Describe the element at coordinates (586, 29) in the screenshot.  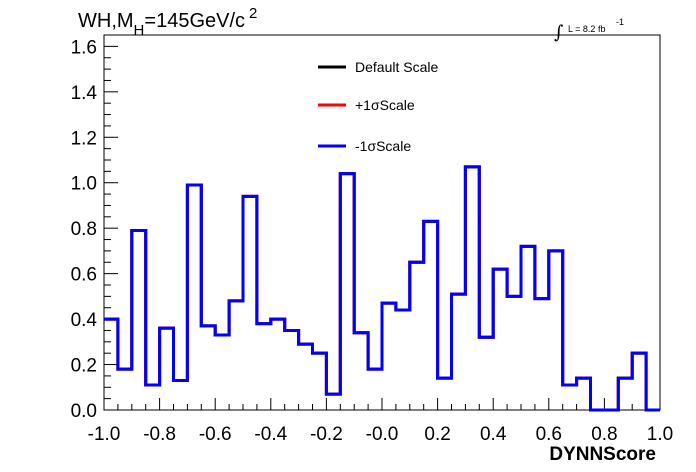
I see `lumi-text: L = 8.2 fb` at that location.